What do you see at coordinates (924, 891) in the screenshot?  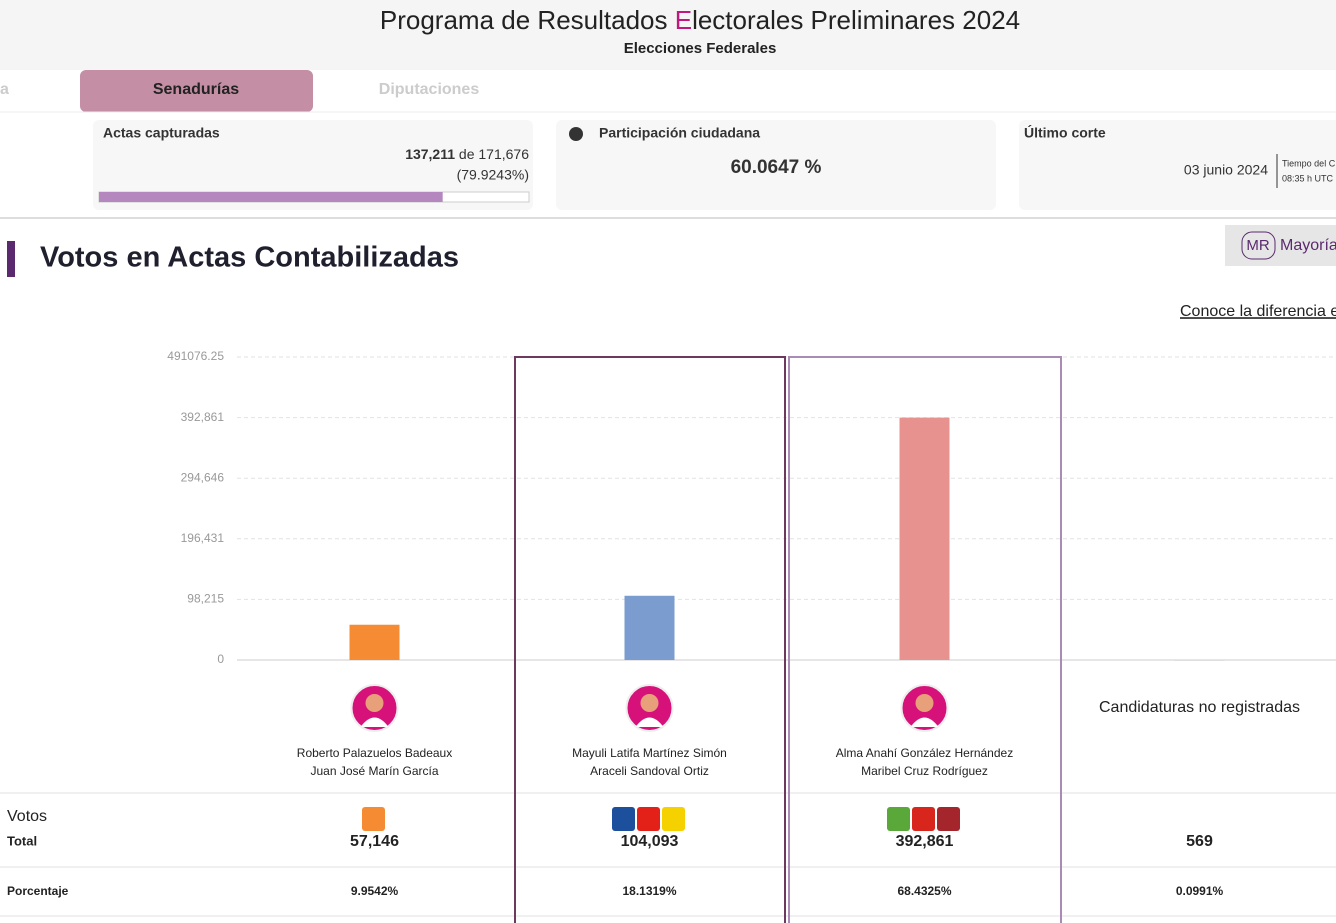 I see `vote-percent: 68.4325%` at bounding box center [924, 891].